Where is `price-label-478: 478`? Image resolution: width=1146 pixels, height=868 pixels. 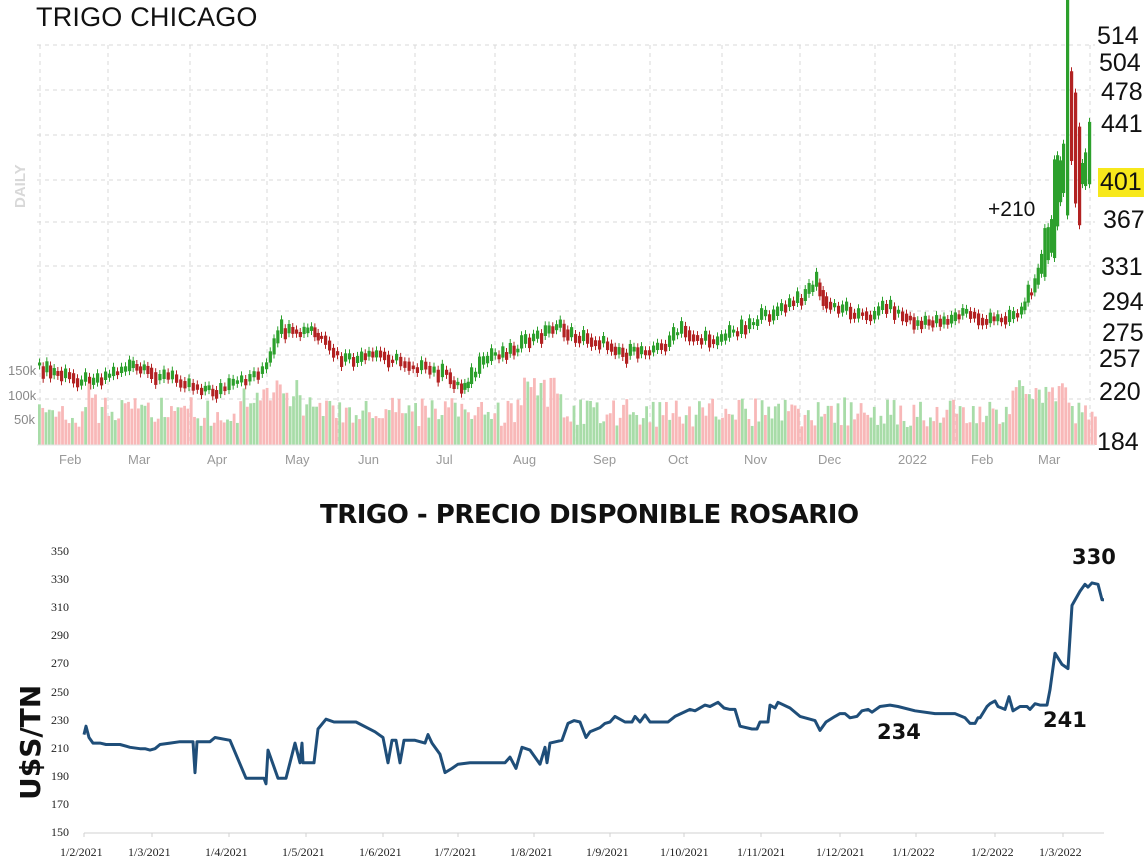
price-label-478: 478 is located at coordinates (1122, 92).